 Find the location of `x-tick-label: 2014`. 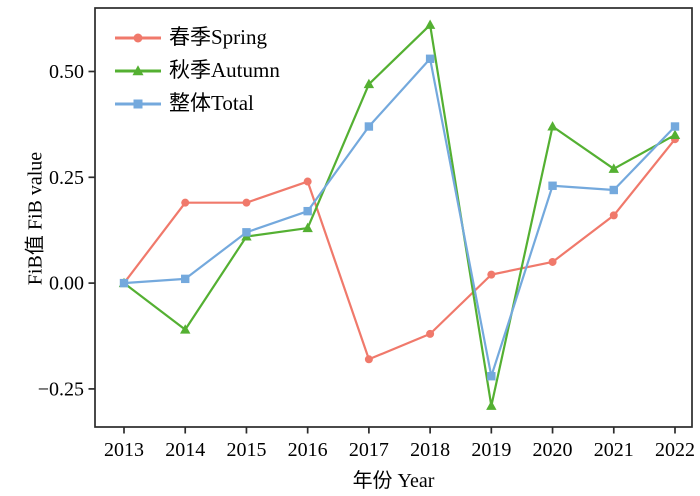

x-tick-label: 2014 is located at coordinates (185, 450).